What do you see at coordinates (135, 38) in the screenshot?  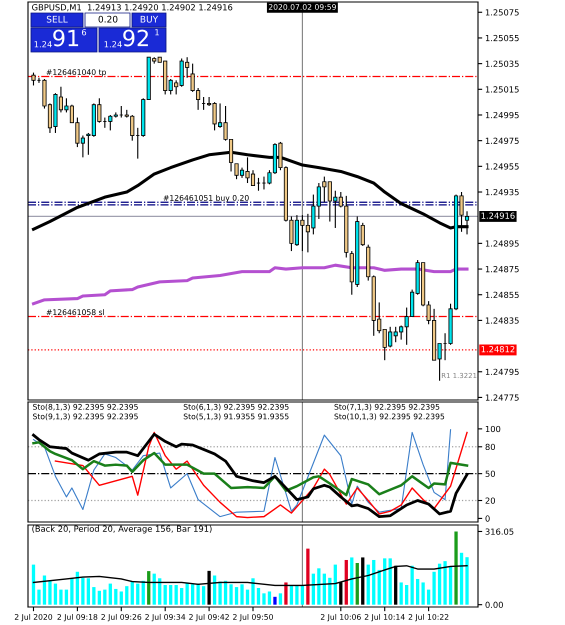 I see `annotation: 92` at bounding box center [135, 38].